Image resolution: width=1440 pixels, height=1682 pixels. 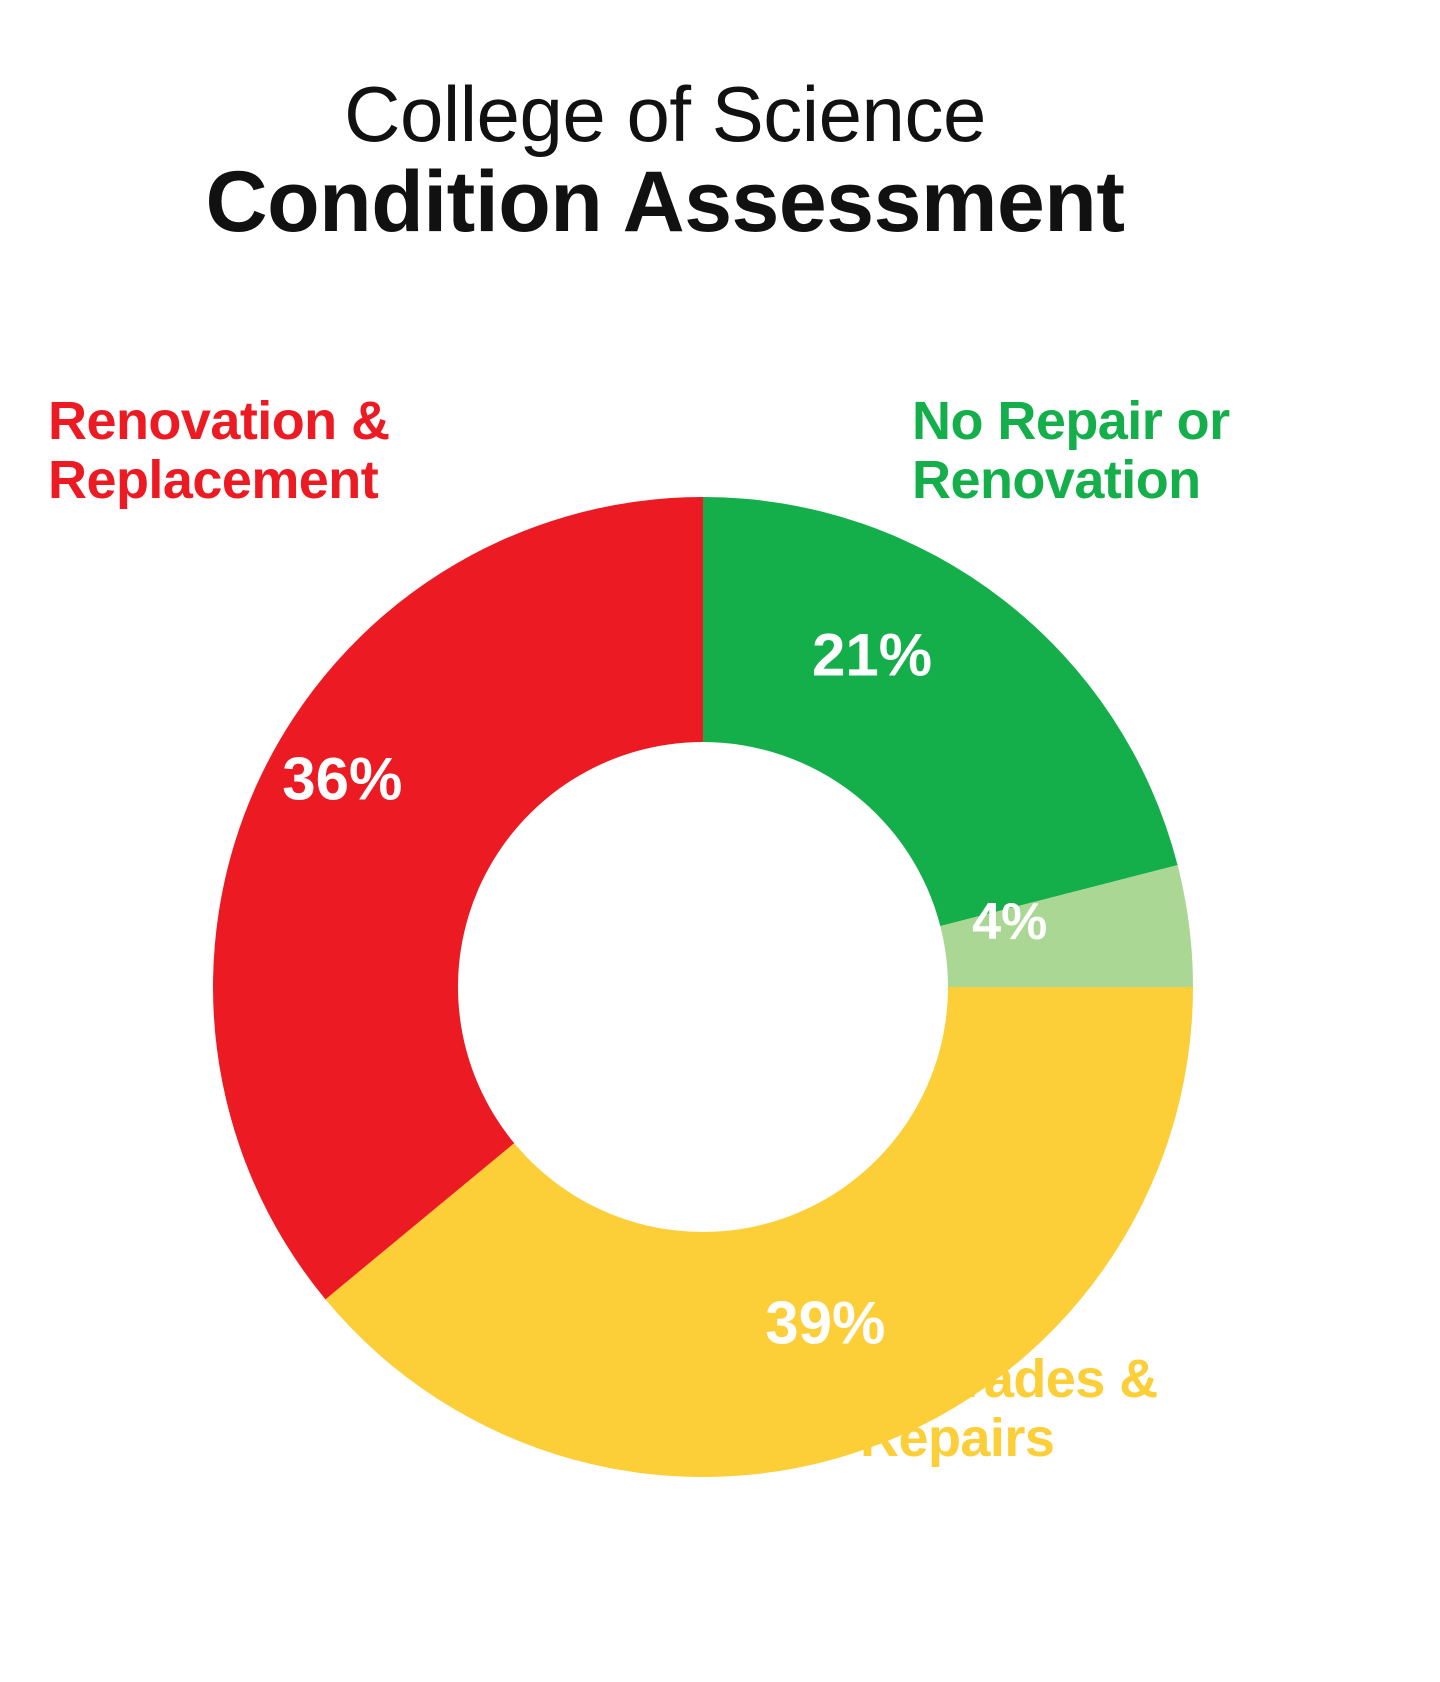 I want to click on slice-percent-label-1: 21%, so click(x=872, y=655).